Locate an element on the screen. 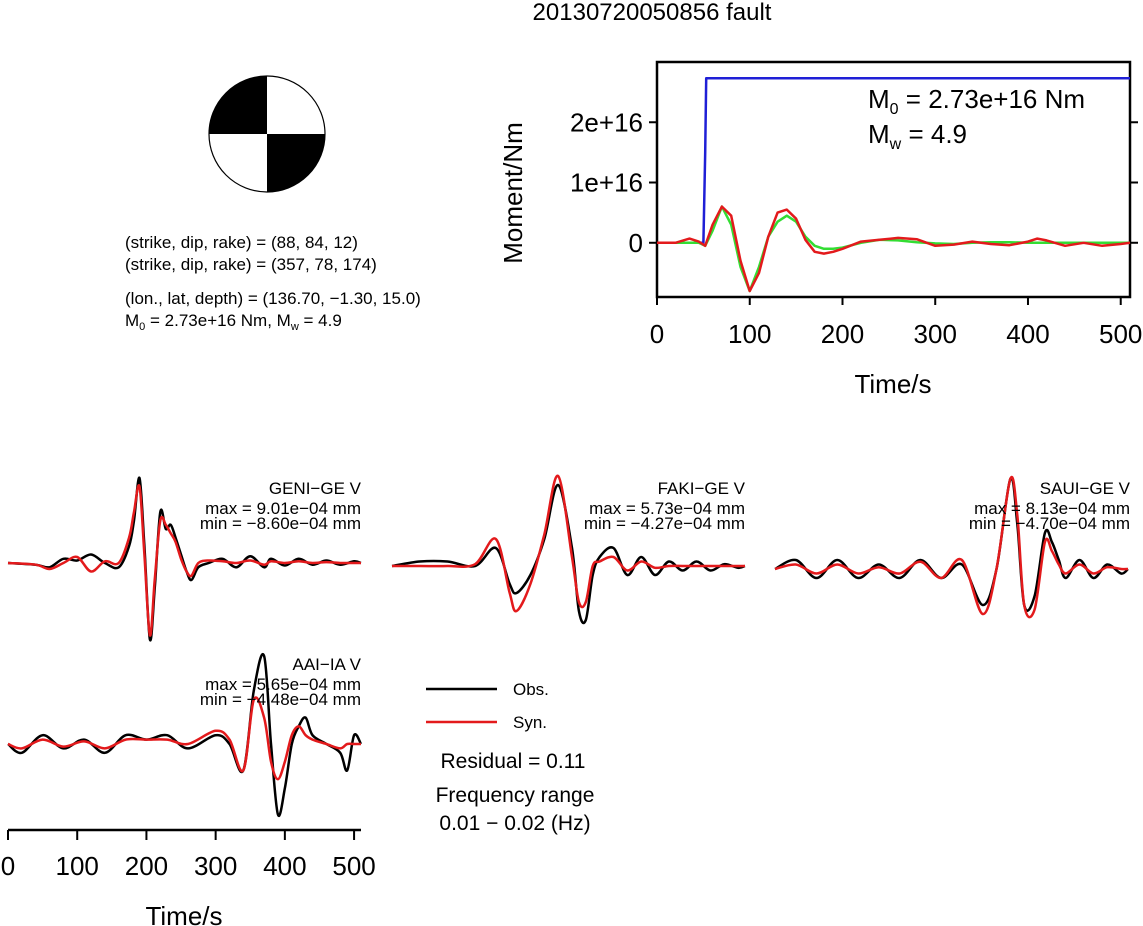 Image resolution: width=1143 pixels, height=926 pixels. station-max: max = 8.13e−04 mm is located at coordinates (1052, 508).